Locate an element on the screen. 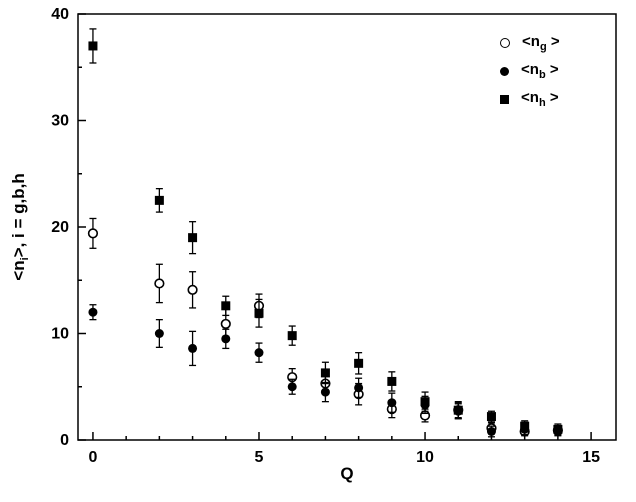 Image resolution: width=636 pixels, height=502 pixels. filled-circle-marker-icon is located at coordinates (504, 71).